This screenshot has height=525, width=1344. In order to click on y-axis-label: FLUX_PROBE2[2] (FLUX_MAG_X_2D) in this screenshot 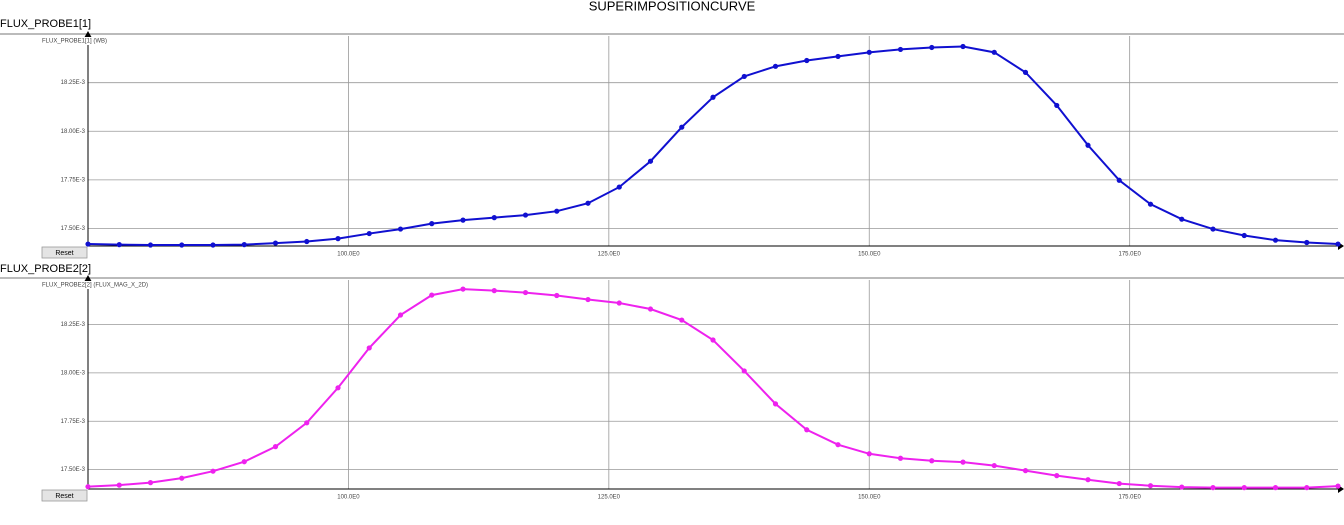, I will do `click(95, 286)`.